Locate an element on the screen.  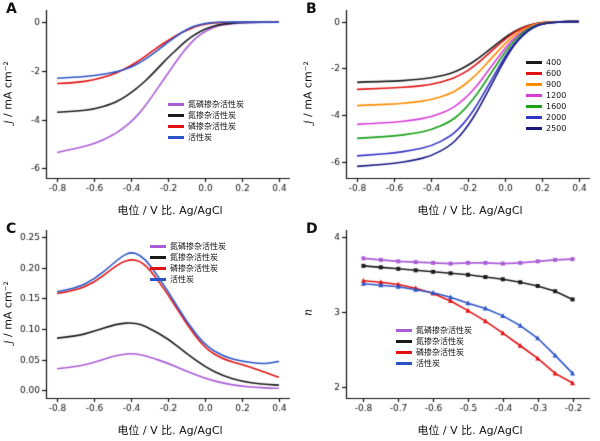
legend-item: 400 is located at coordinates (546, 62).